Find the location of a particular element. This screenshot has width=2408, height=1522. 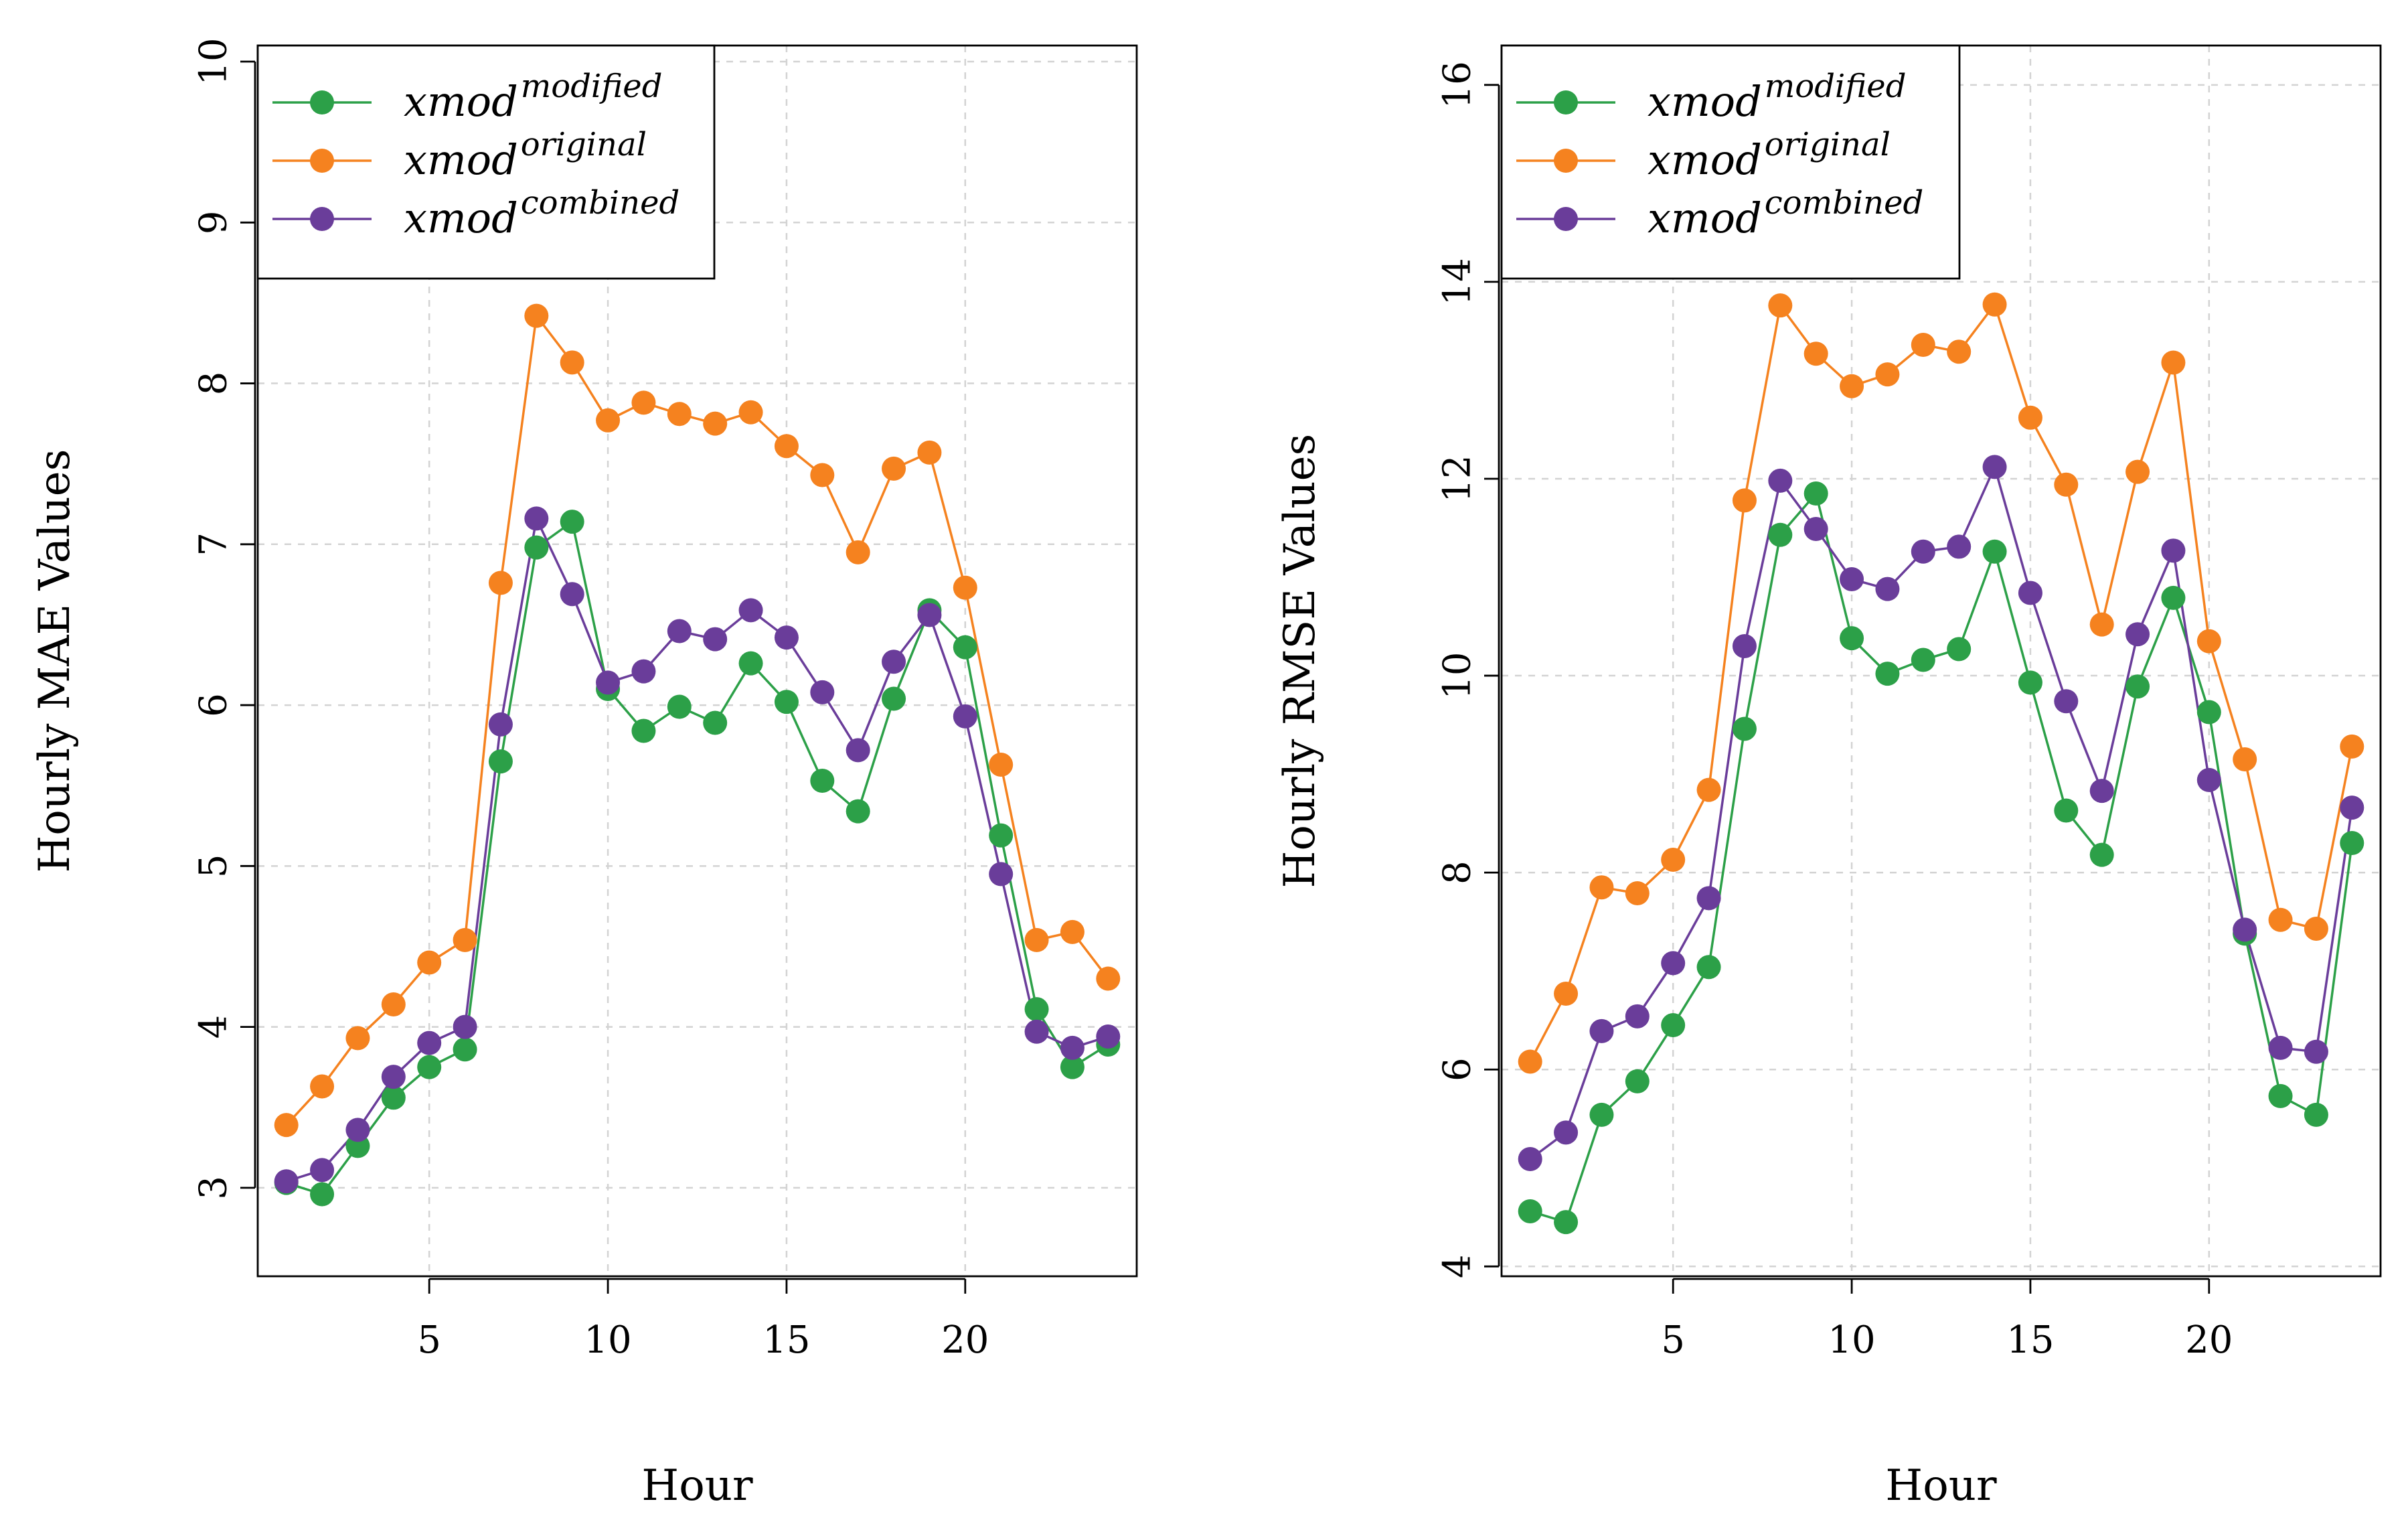

rmse-y-tick-label: 4 is located at coordinates (1458, 1266).